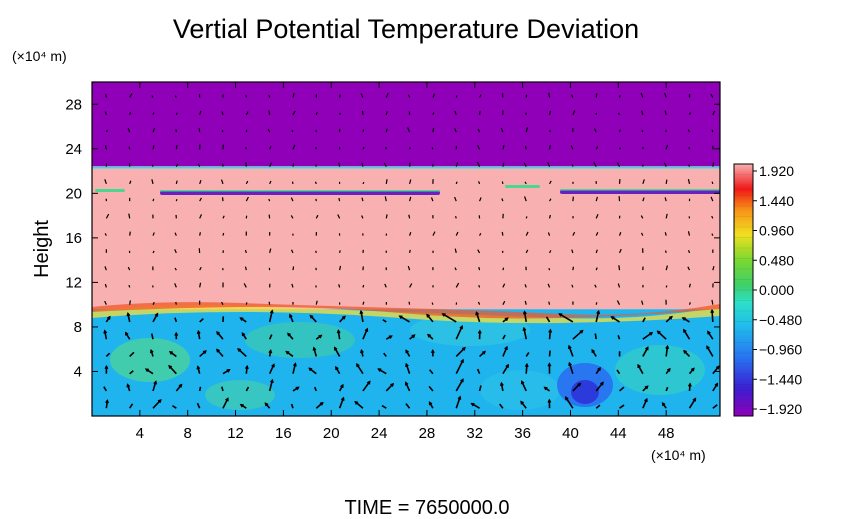 This screenshot has width=854, height=519. Describe the element at coordinates (406, 167) in the screenshot. I see `upper-interface-band` at that location.